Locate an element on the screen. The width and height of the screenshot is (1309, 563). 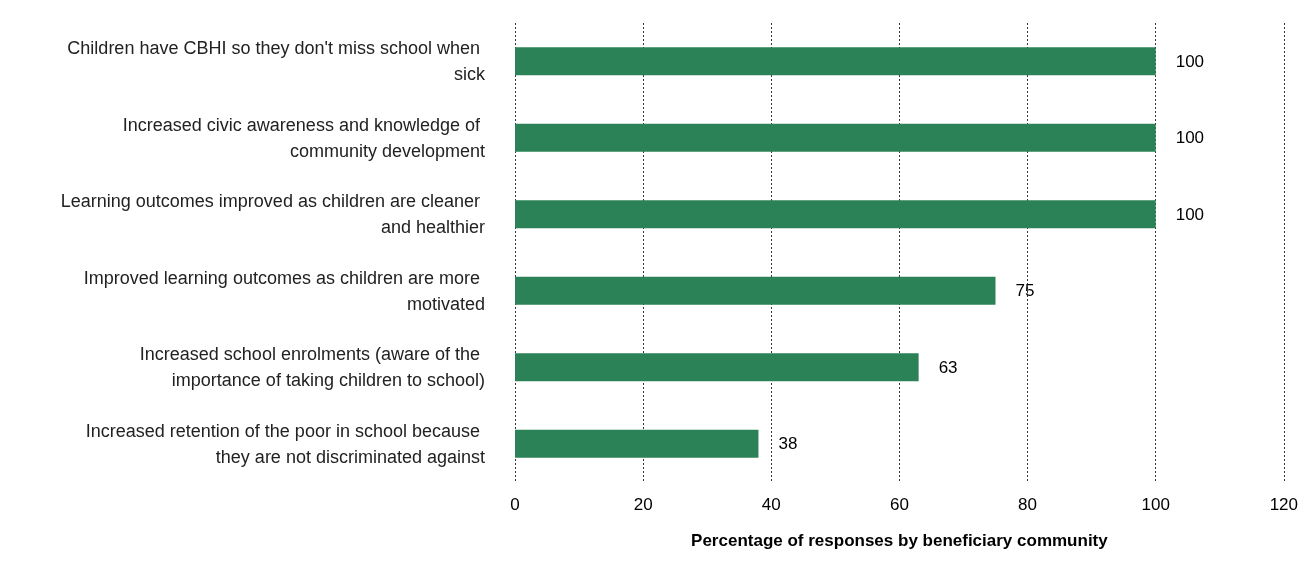
data-label: 75 is located at coordinates (1025, 291).